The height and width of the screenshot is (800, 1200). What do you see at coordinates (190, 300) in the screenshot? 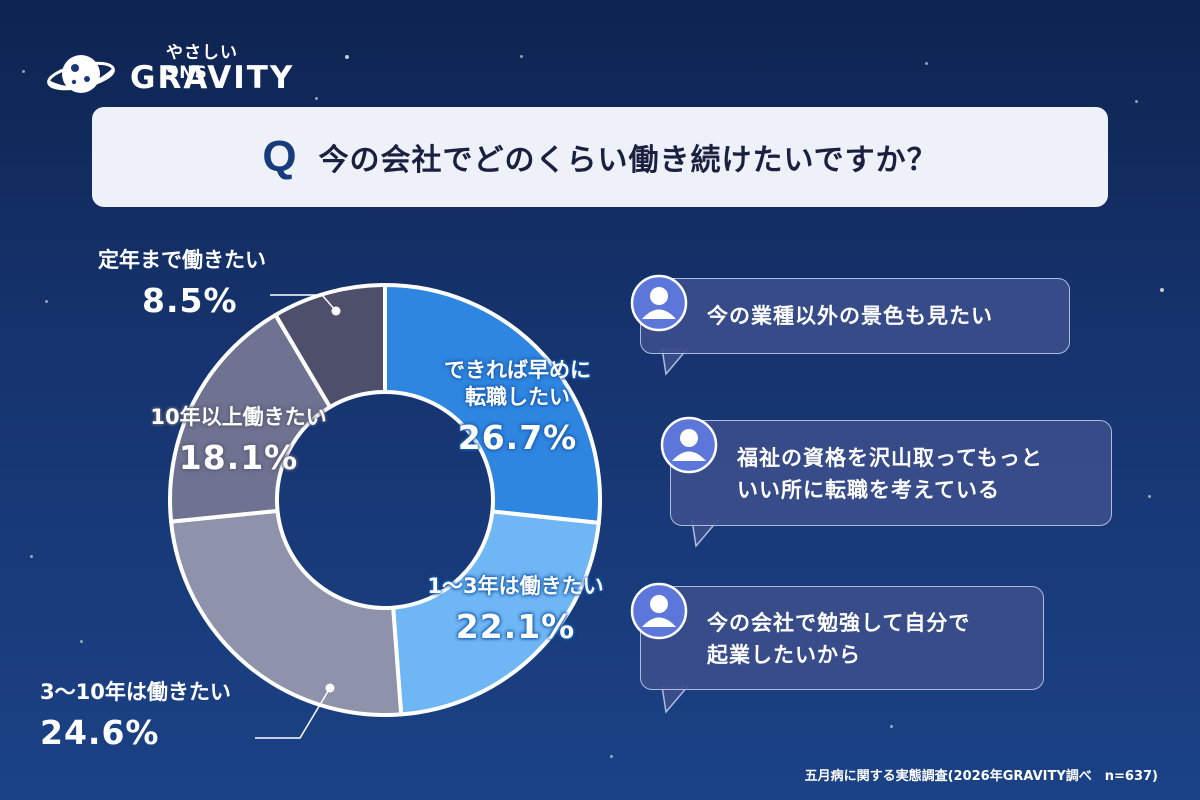
I see `slice-value-retire: 8.5%` at bounding box center [190, 300].